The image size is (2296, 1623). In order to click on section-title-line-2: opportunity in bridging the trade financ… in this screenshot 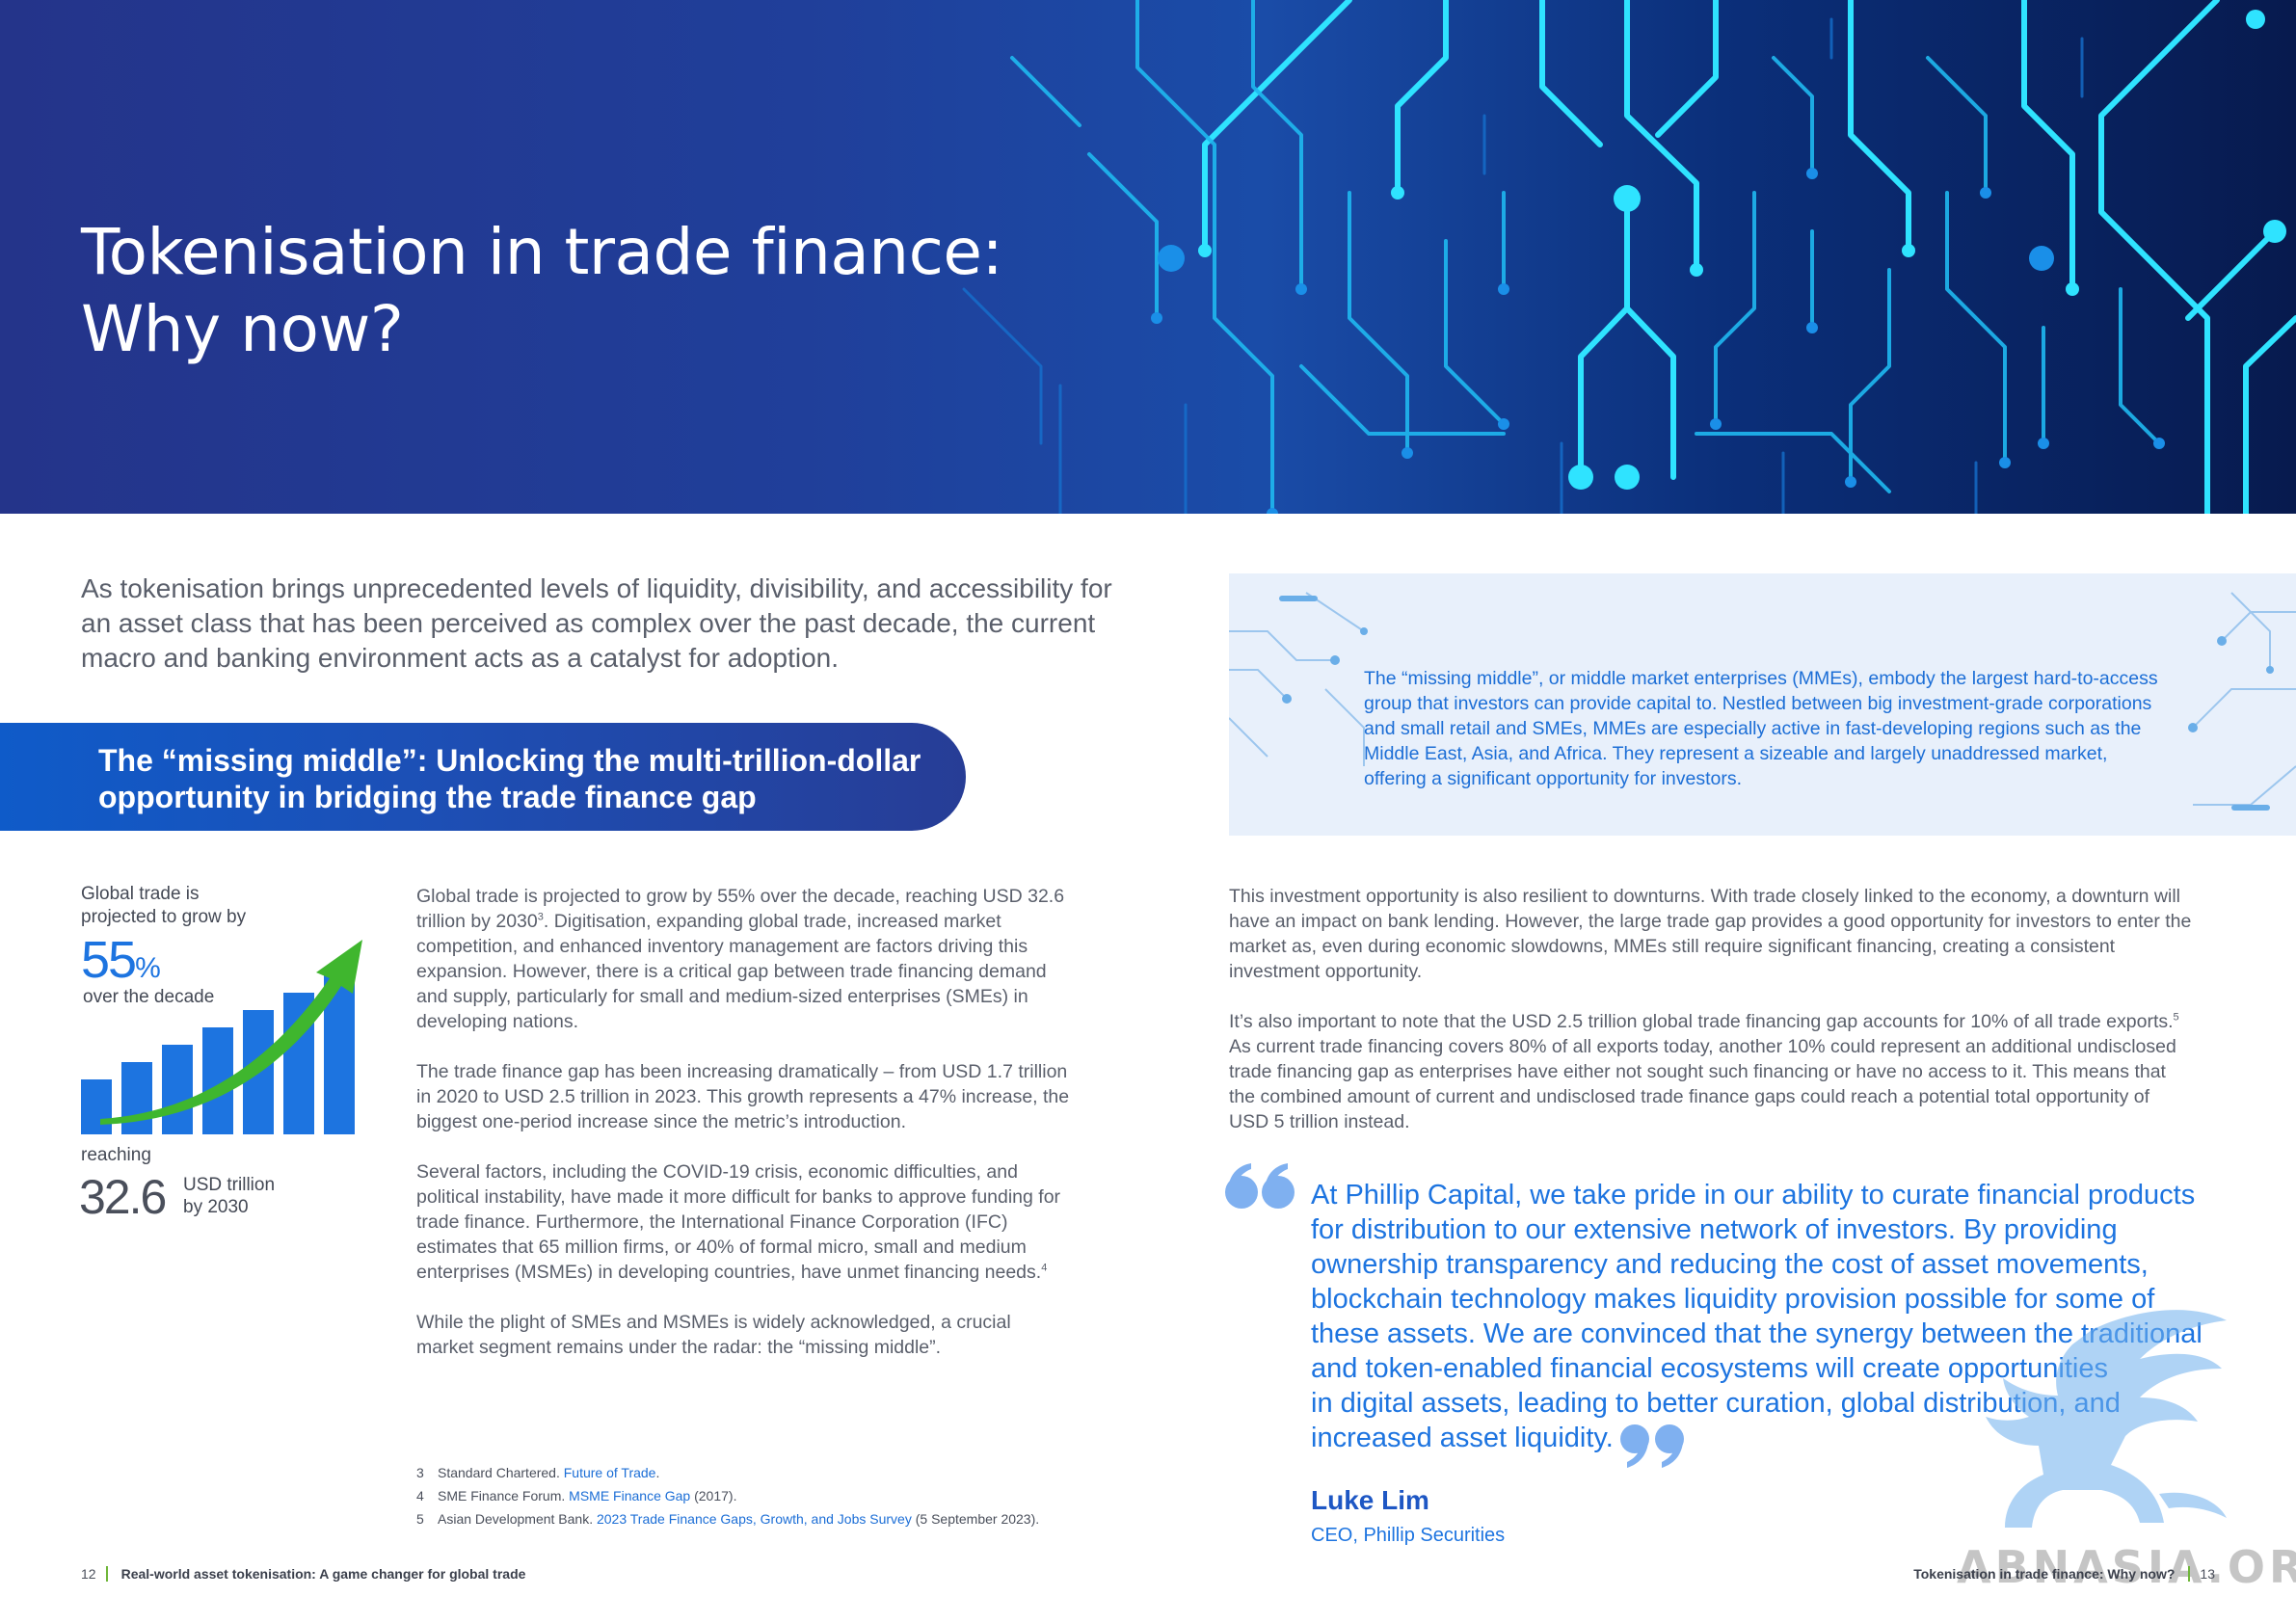, I will do `click(428, 797)`.